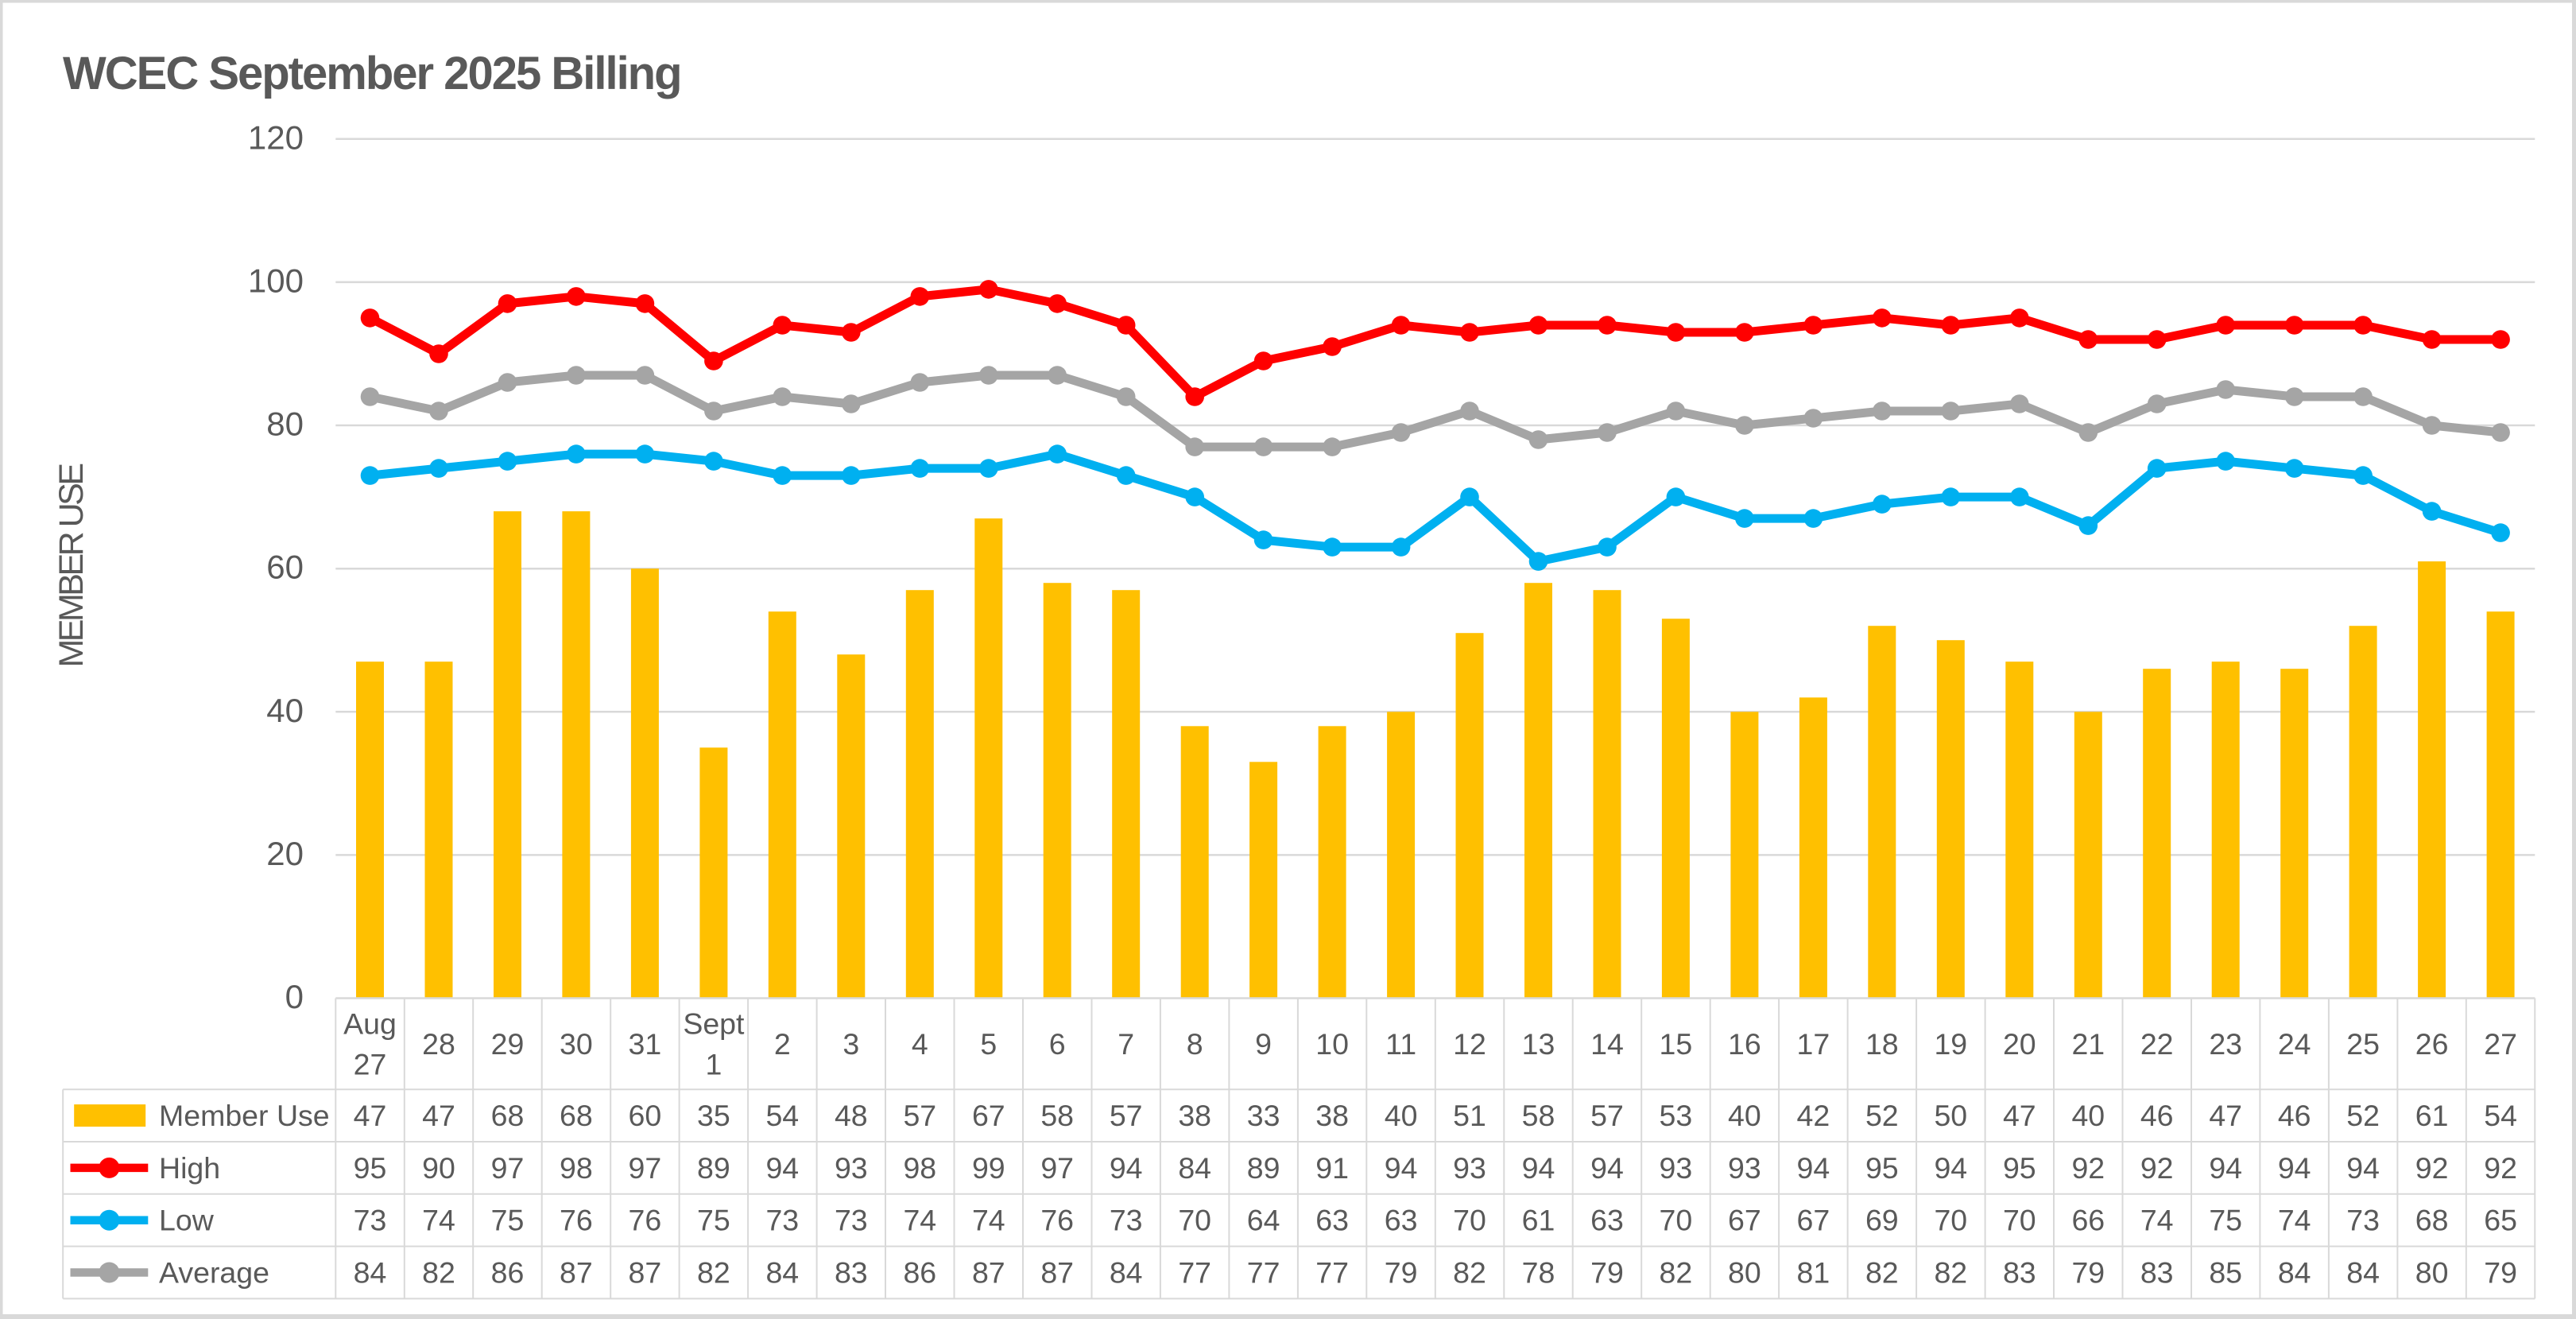  Describe the element at coordinates (2432, 1044) in the screenshot. I see `svg-text: 26` at that location.